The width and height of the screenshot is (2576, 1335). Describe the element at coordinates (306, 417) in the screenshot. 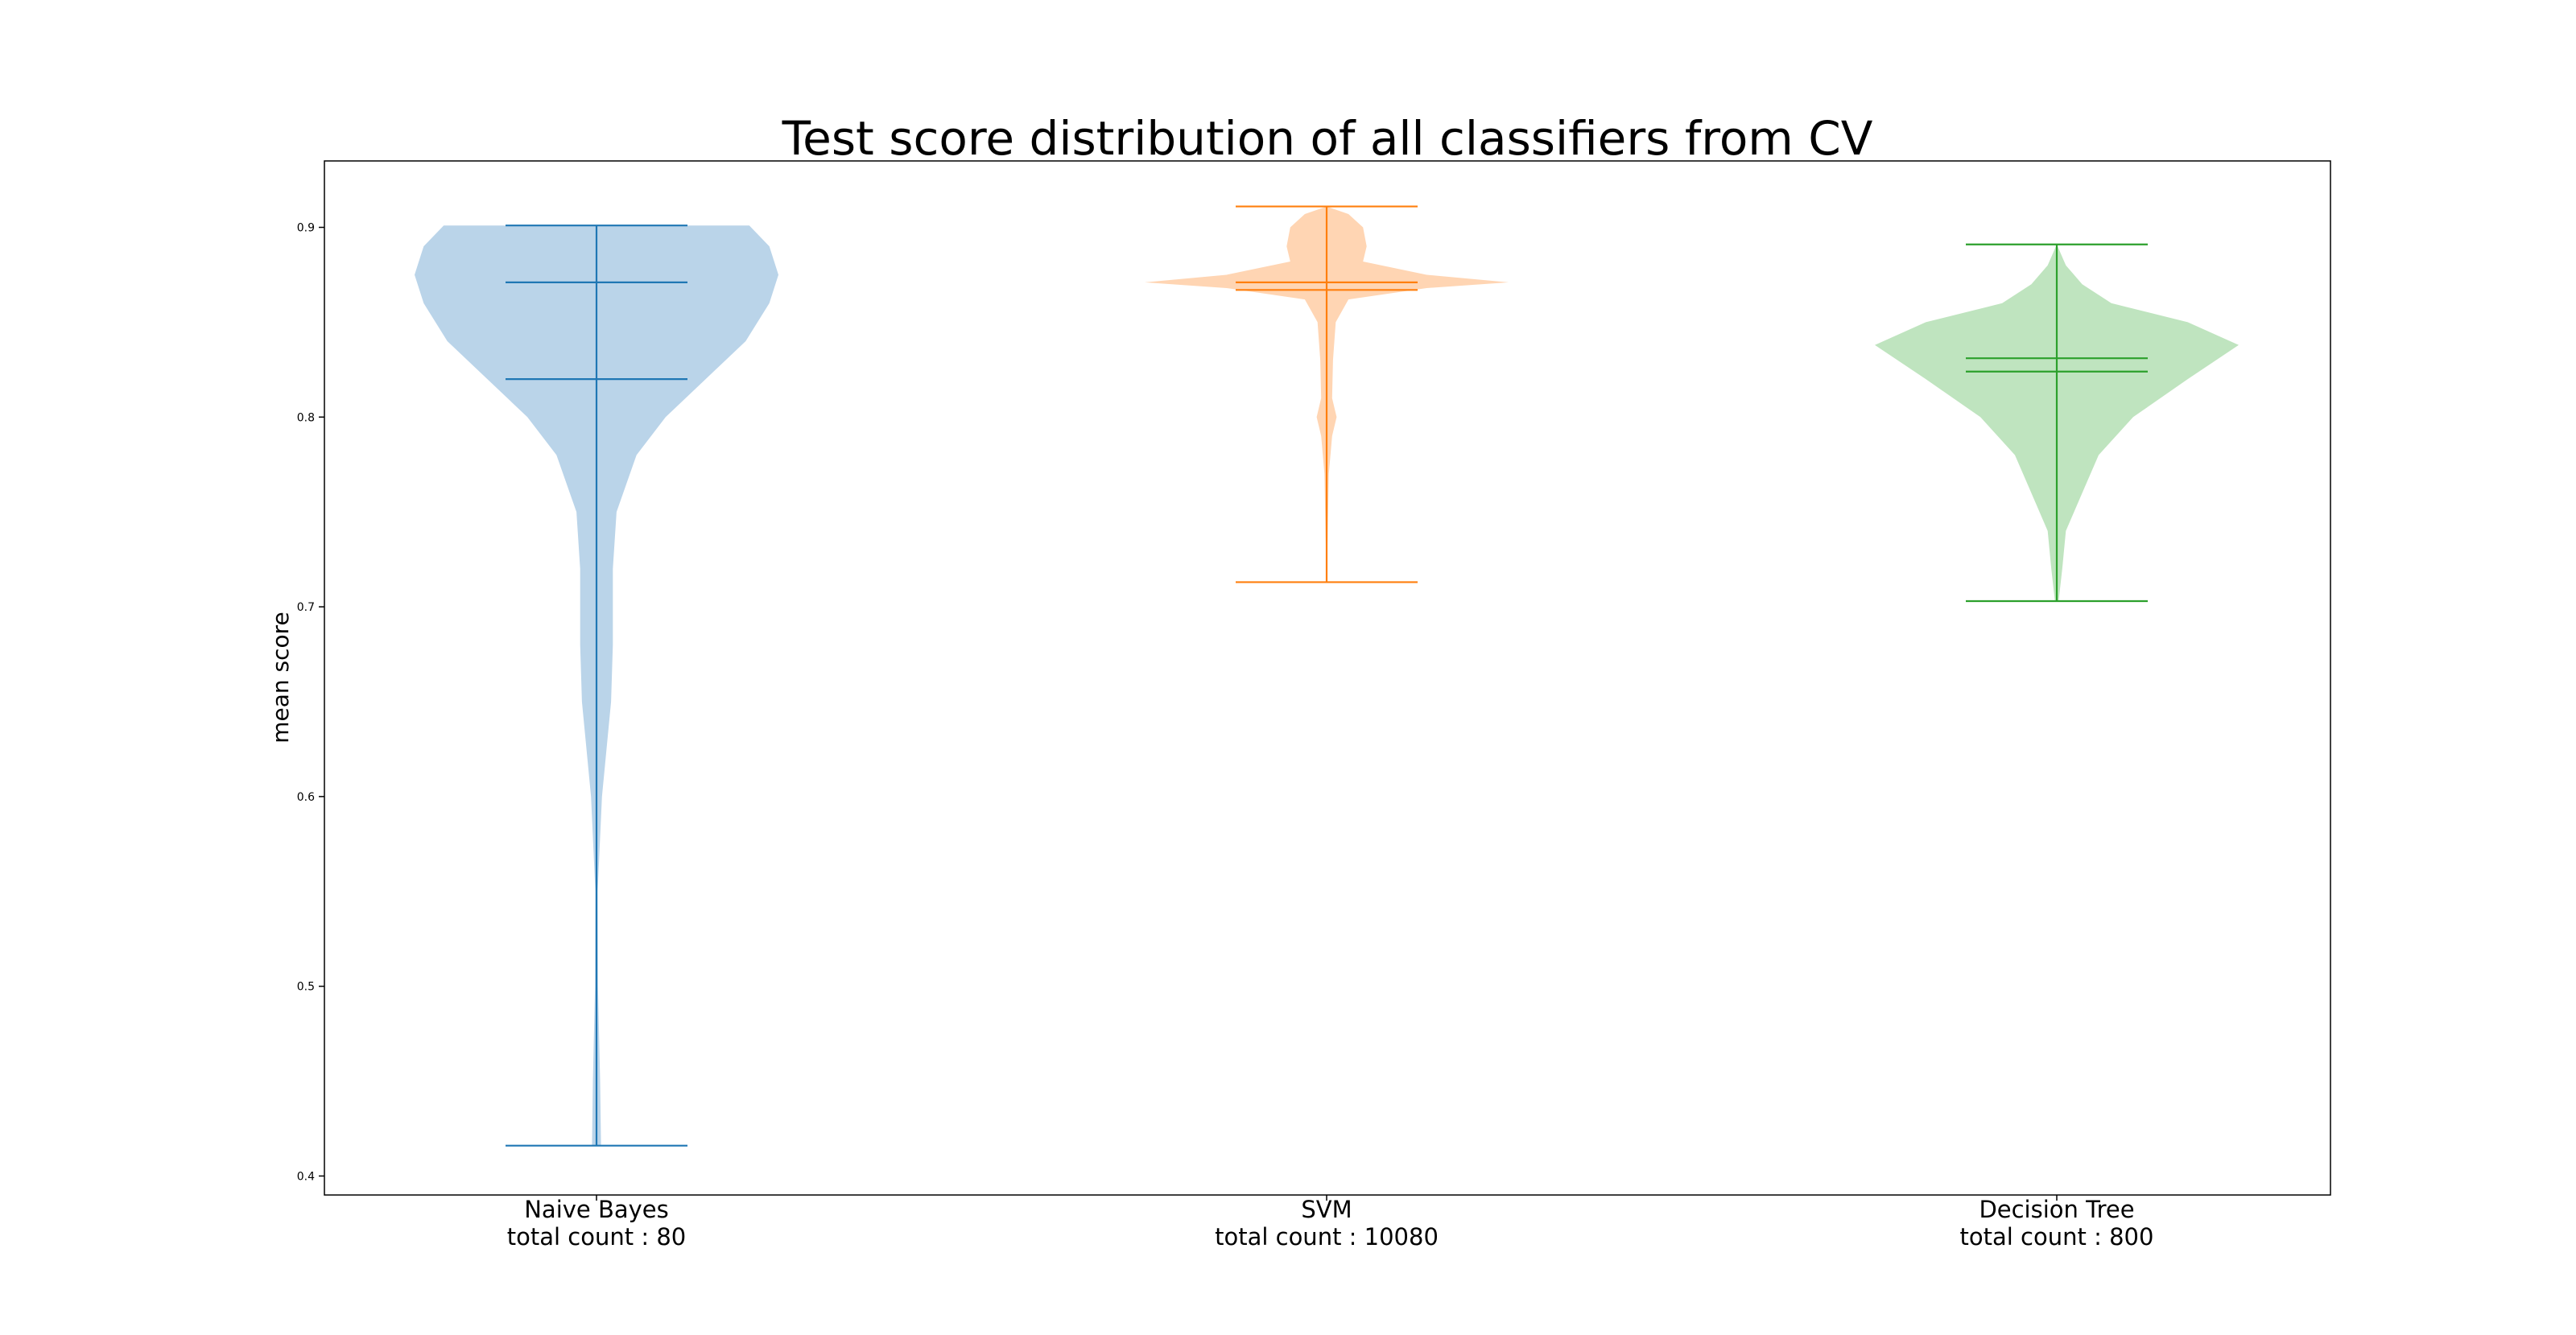

I see `y-tick-label: 0.8` at that location.